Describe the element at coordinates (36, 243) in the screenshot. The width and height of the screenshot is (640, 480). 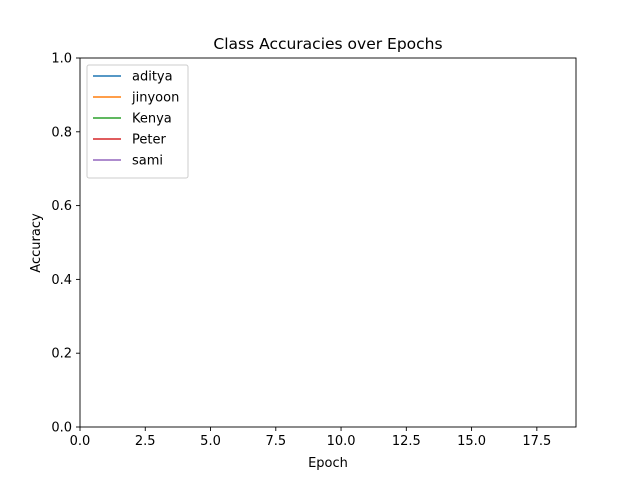
I see `y-axis-label: Accuracy` at that location.